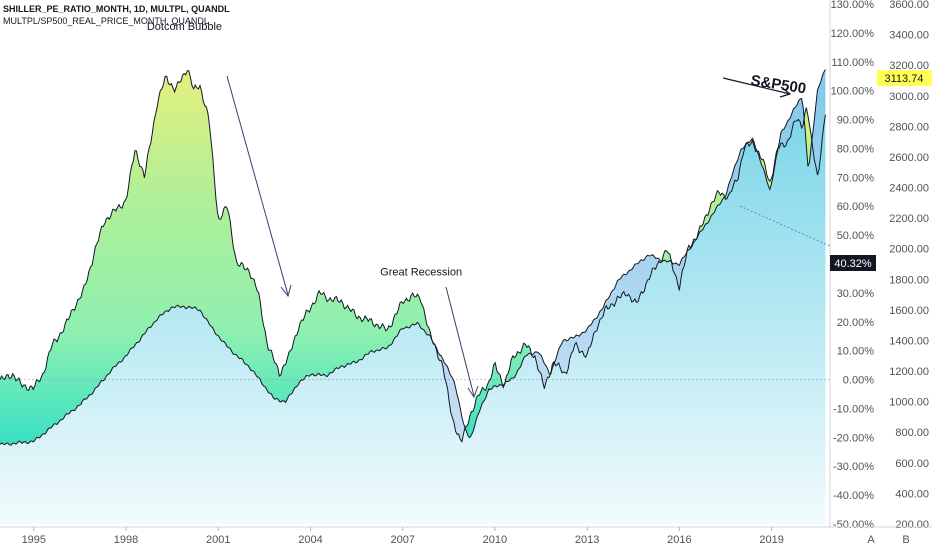 This screenshot has height=550, width=932. I want to click on left-axis-tick-label: 100.00%, so click(853, 92).